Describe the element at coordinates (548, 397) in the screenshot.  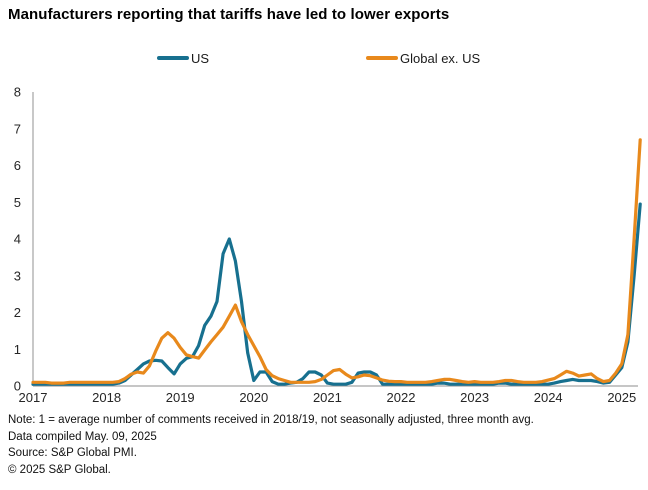
I see `x-axis-tick-label: 2024` at that location.